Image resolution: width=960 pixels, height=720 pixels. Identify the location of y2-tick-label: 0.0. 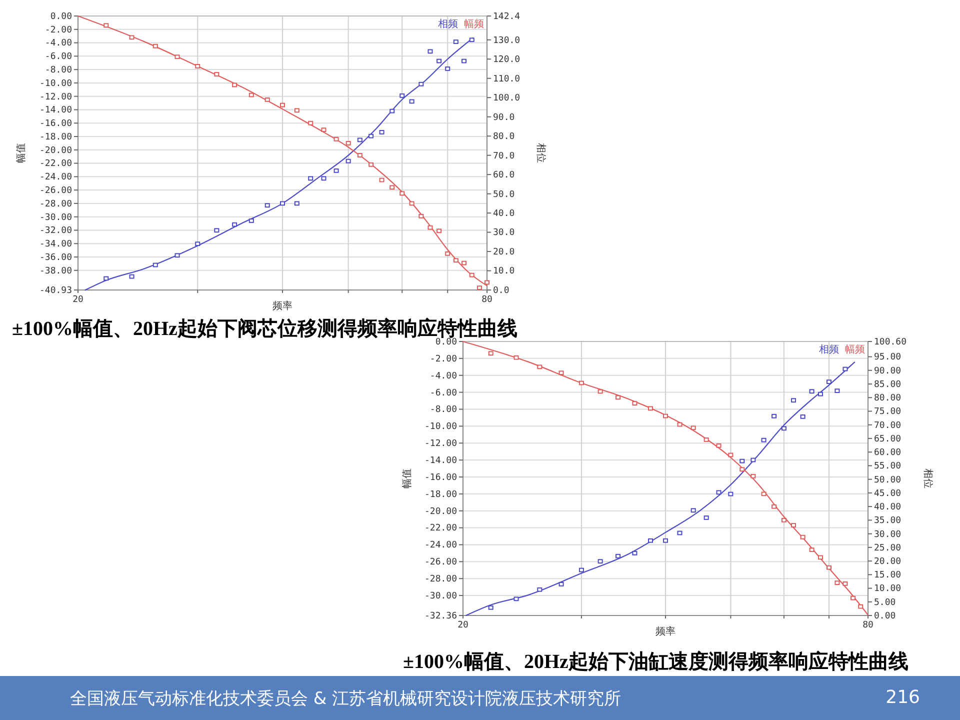
(501, 291).